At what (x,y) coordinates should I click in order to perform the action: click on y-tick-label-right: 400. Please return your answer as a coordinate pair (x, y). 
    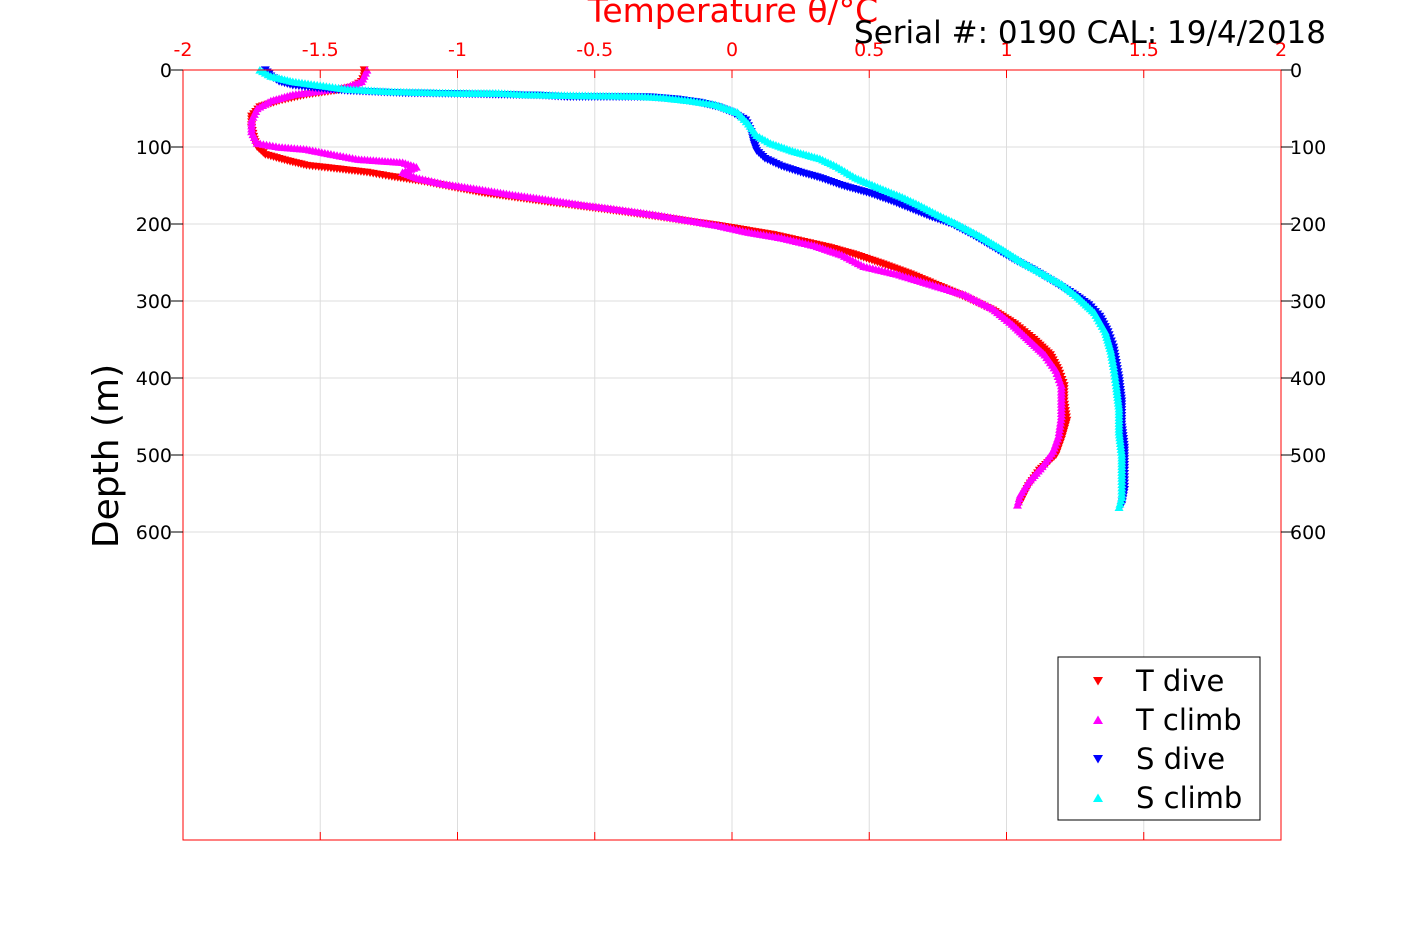
    Looking at the image, I should click on (1308, 379).